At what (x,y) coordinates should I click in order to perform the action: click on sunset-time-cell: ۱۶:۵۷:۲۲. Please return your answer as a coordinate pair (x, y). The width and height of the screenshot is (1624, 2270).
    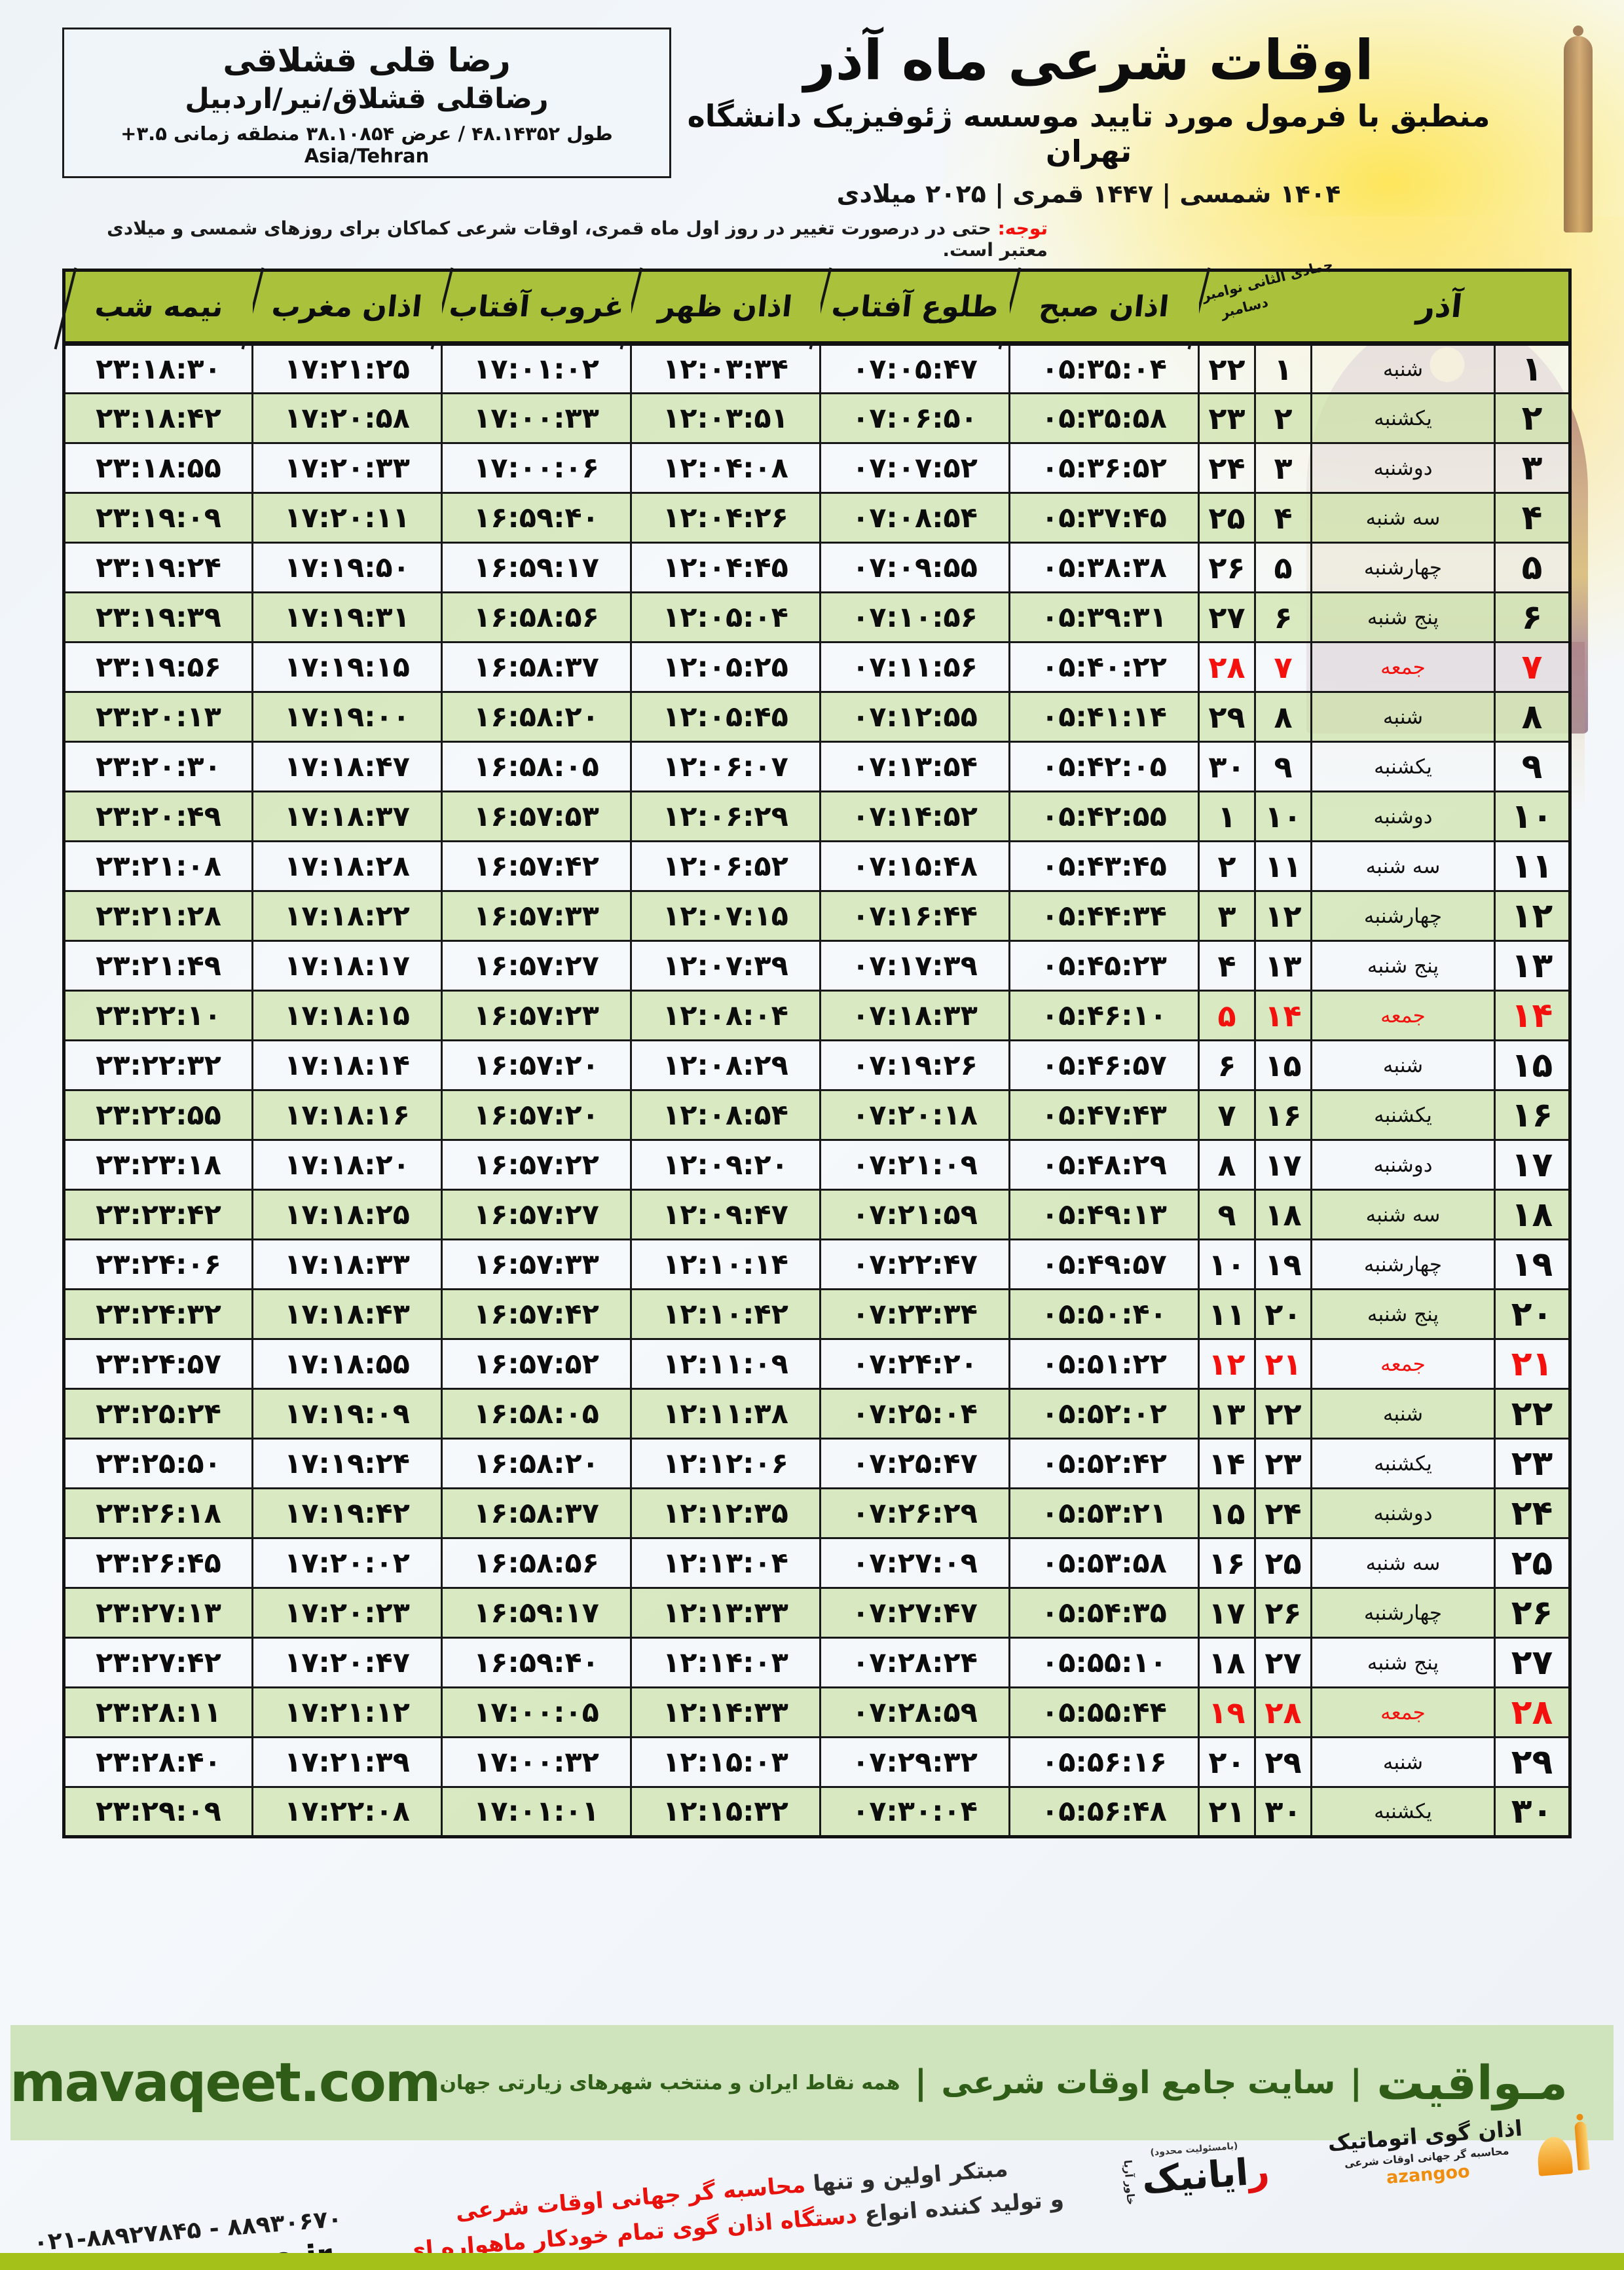
    Looking at the image, I should click on (536, 1165).